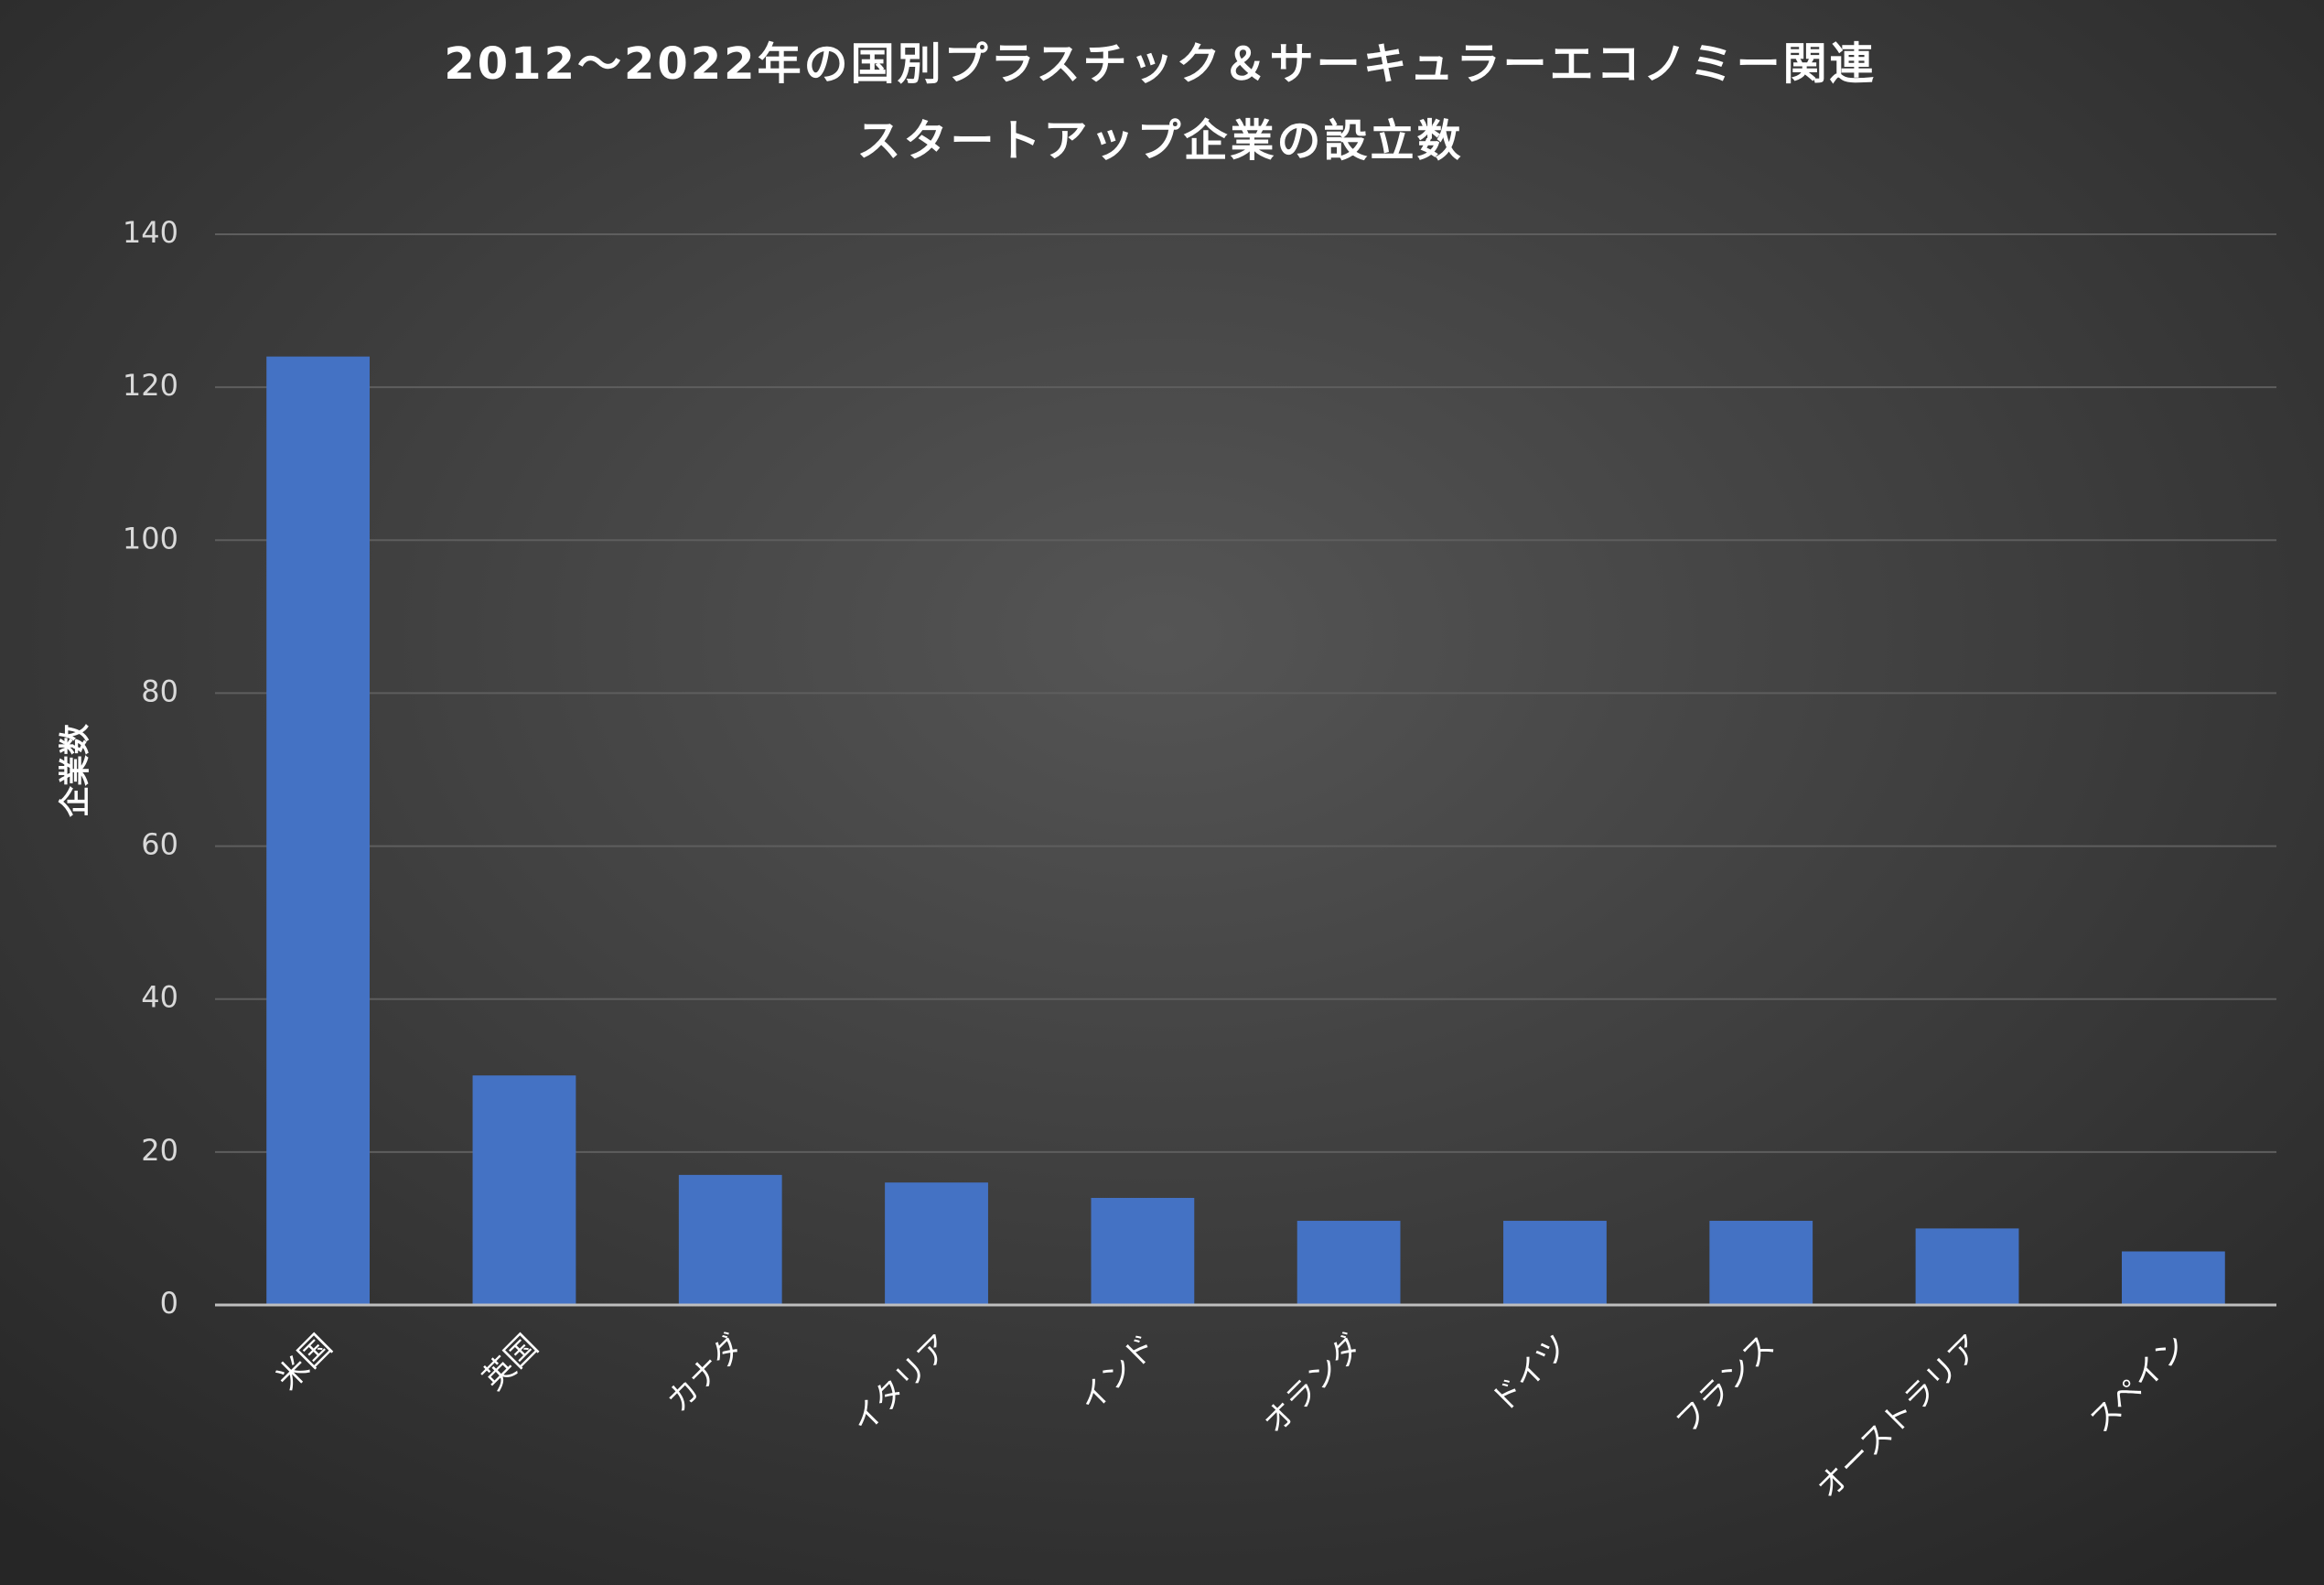 The width and height of the screenshot is (2324, 1585). What do you see at coordinates (1160, 64) in the screenshot?
I see `chart-title: 2012～2022年の国別プラスチック＆サーキュラーエコノミー関連` at bounding box center [1160, 64].